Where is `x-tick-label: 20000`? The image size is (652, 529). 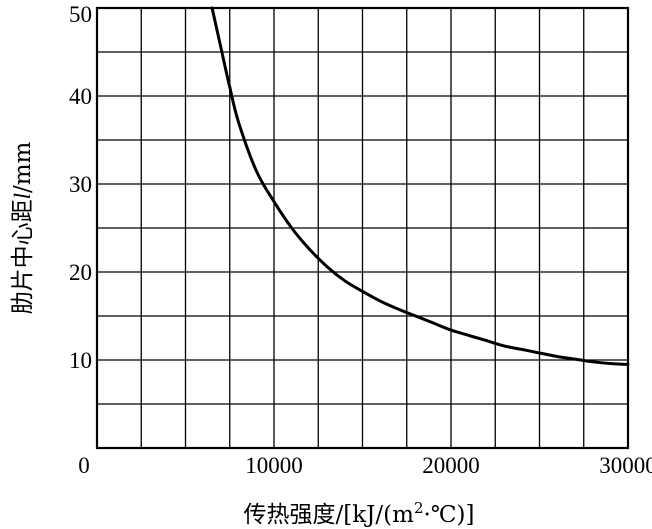 x-tick-label: 20000 is located at coordinates (451, 465).